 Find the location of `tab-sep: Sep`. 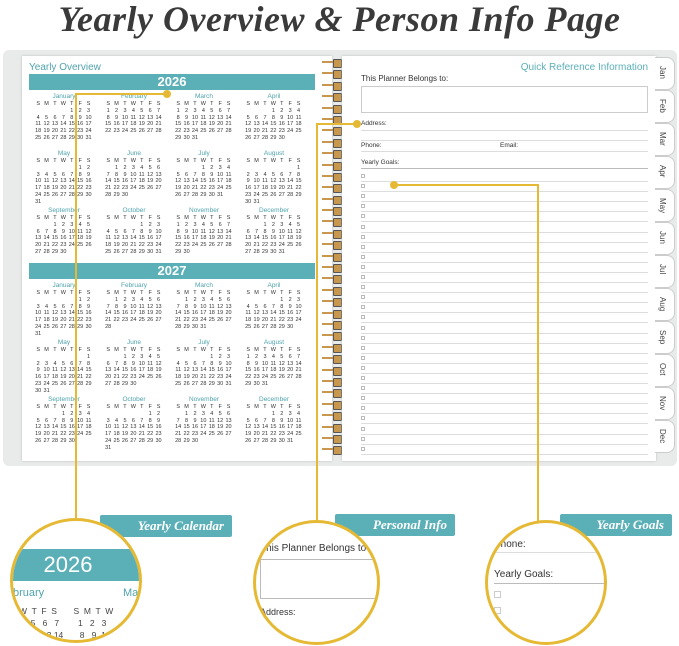

tab-sep: Sep is located at coordinates (665, 337).